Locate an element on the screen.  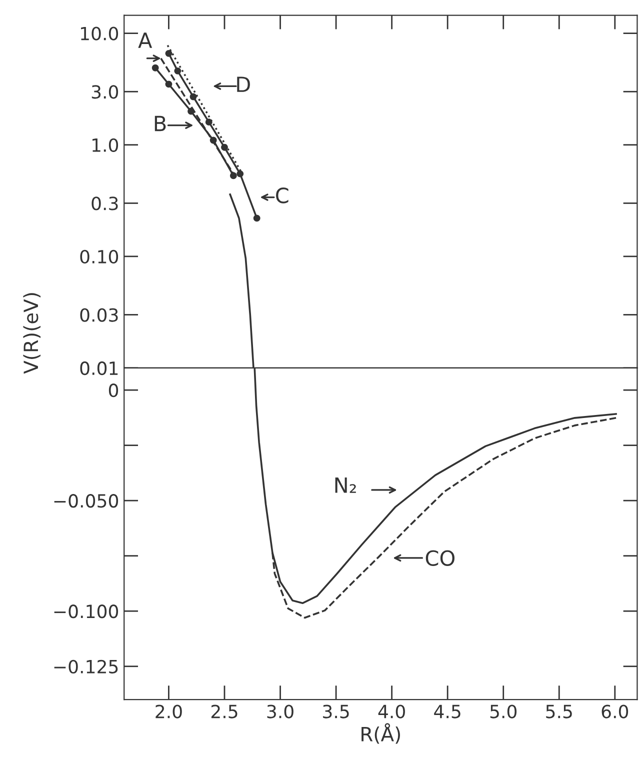
annotation: D is located at coordinates (243, 84).